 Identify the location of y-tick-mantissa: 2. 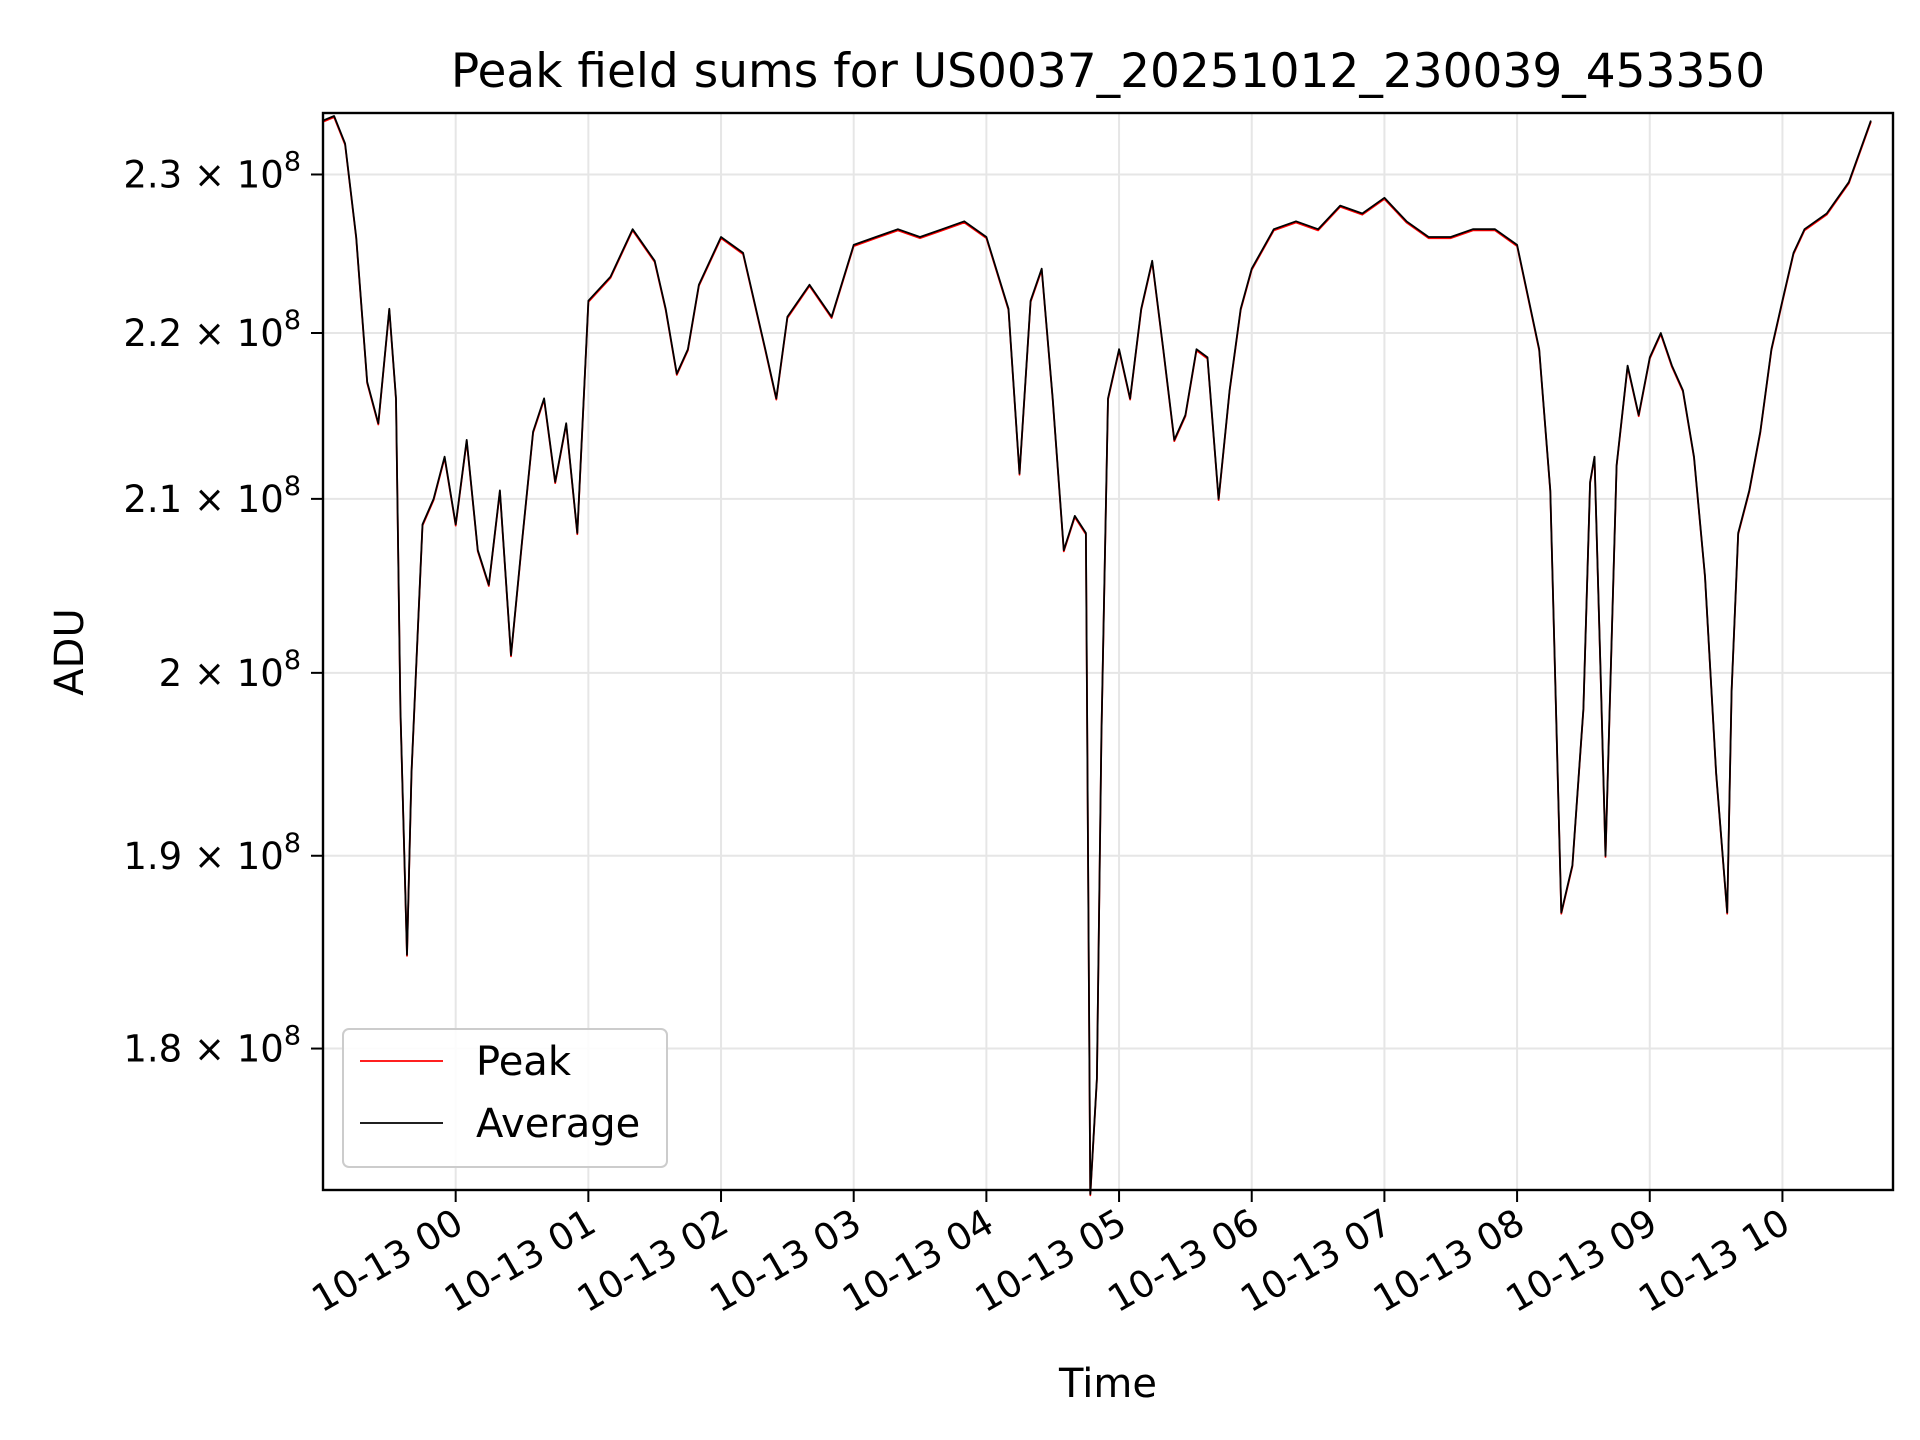
(171, 673).